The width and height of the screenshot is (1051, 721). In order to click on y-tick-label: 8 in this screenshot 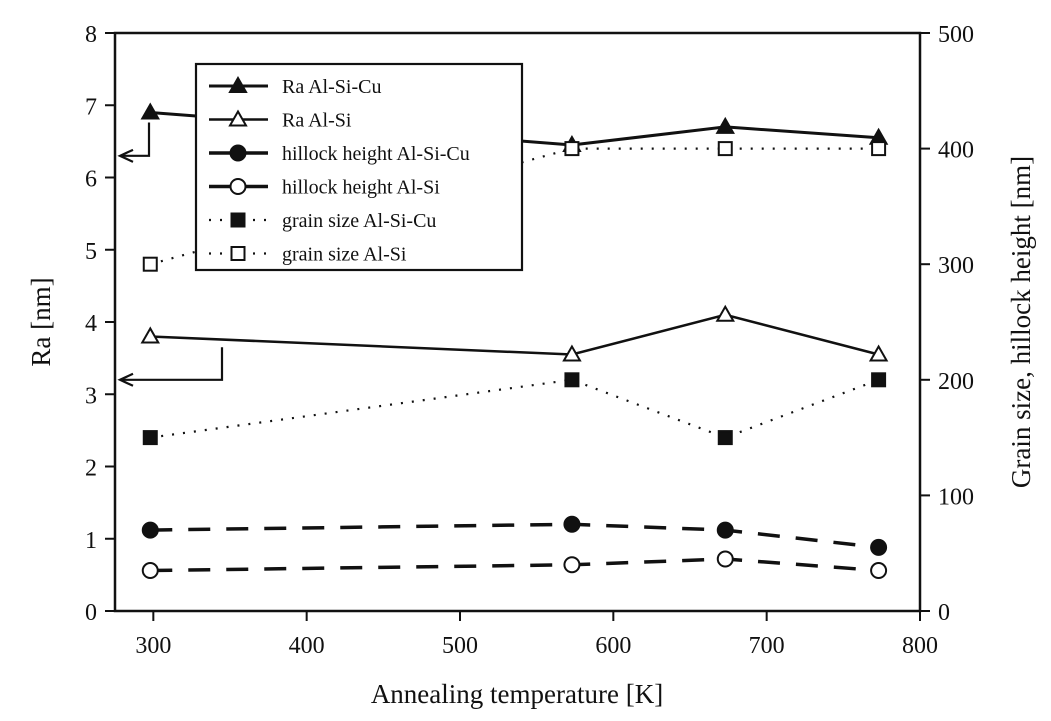, I will do `click(91, 35)`.